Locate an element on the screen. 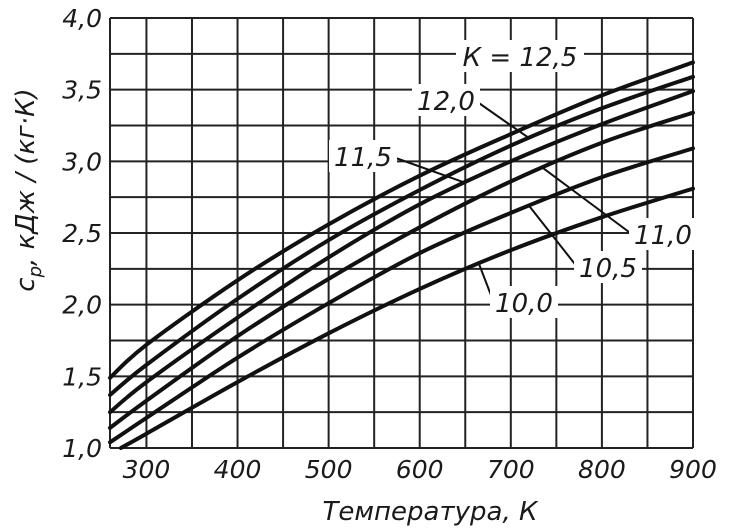 This screenshot has width=732, height=532. series-label: 10,5 is located at coordinates (608, 269).